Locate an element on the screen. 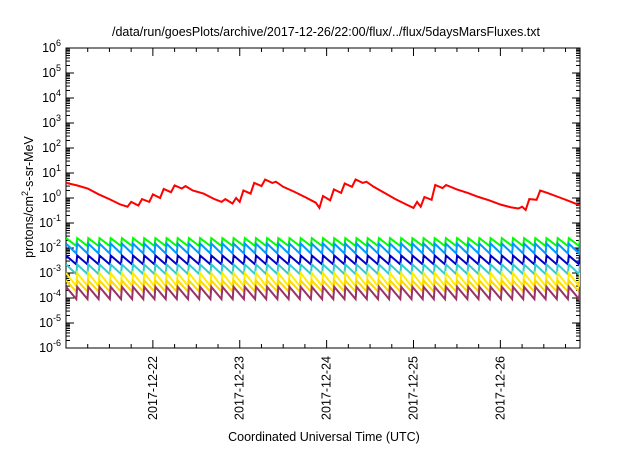 The height and width of the screenshot is (453, 640). y-axis-title-rest: -s-sr-MeV is located at coordinates (29, 163).